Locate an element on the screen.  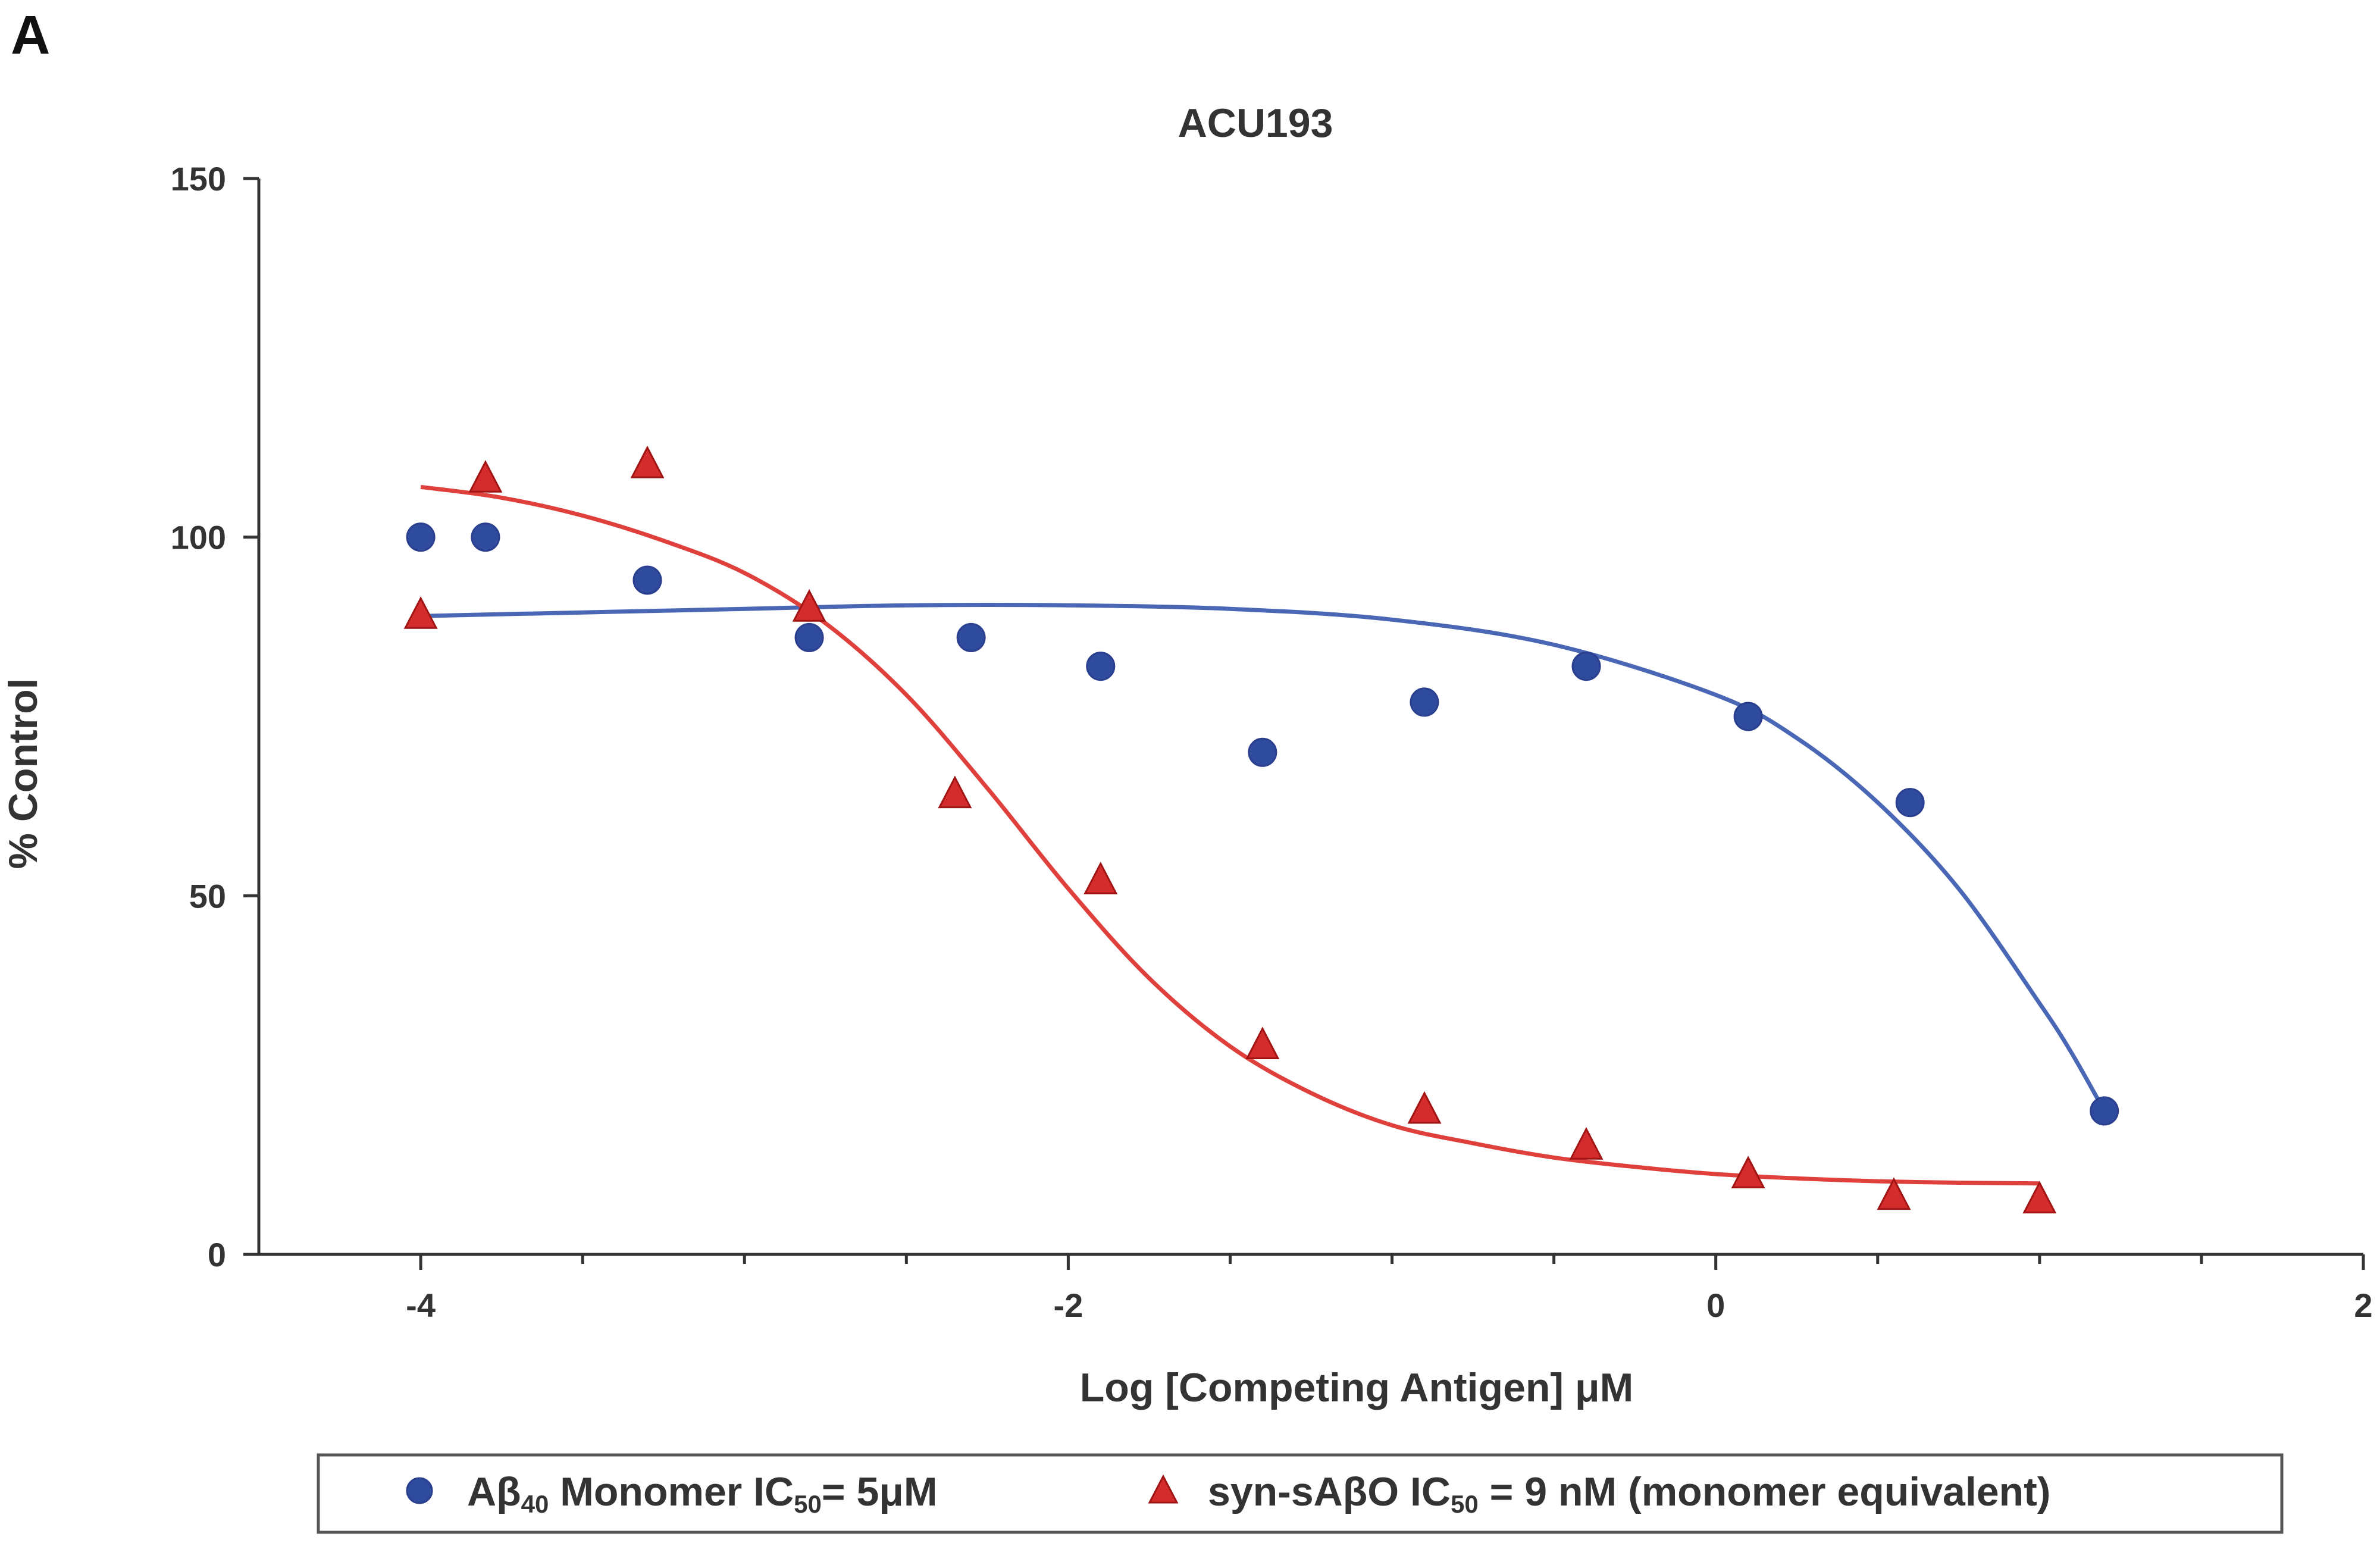
y-tick-label: 150 is located at coordinates (198, 179).